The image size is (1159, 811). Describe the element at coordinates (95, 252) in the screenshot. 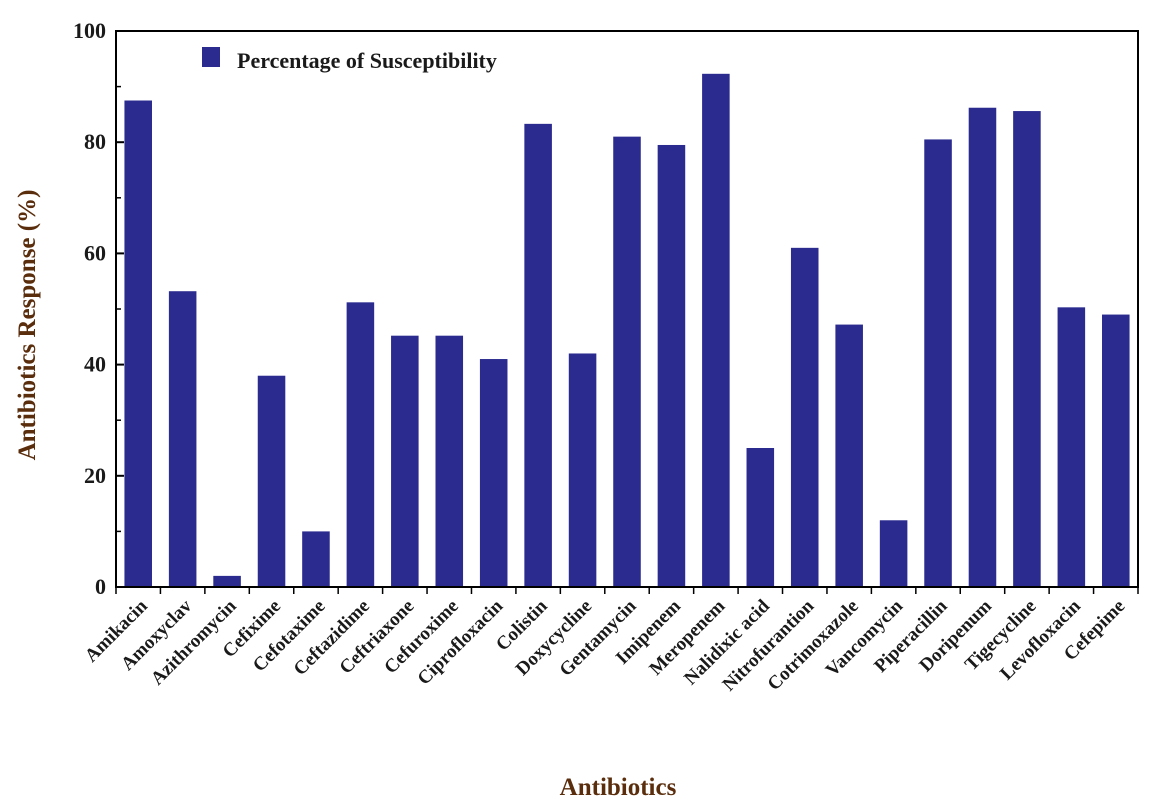

I see `y-tick-label: 60` at that location.